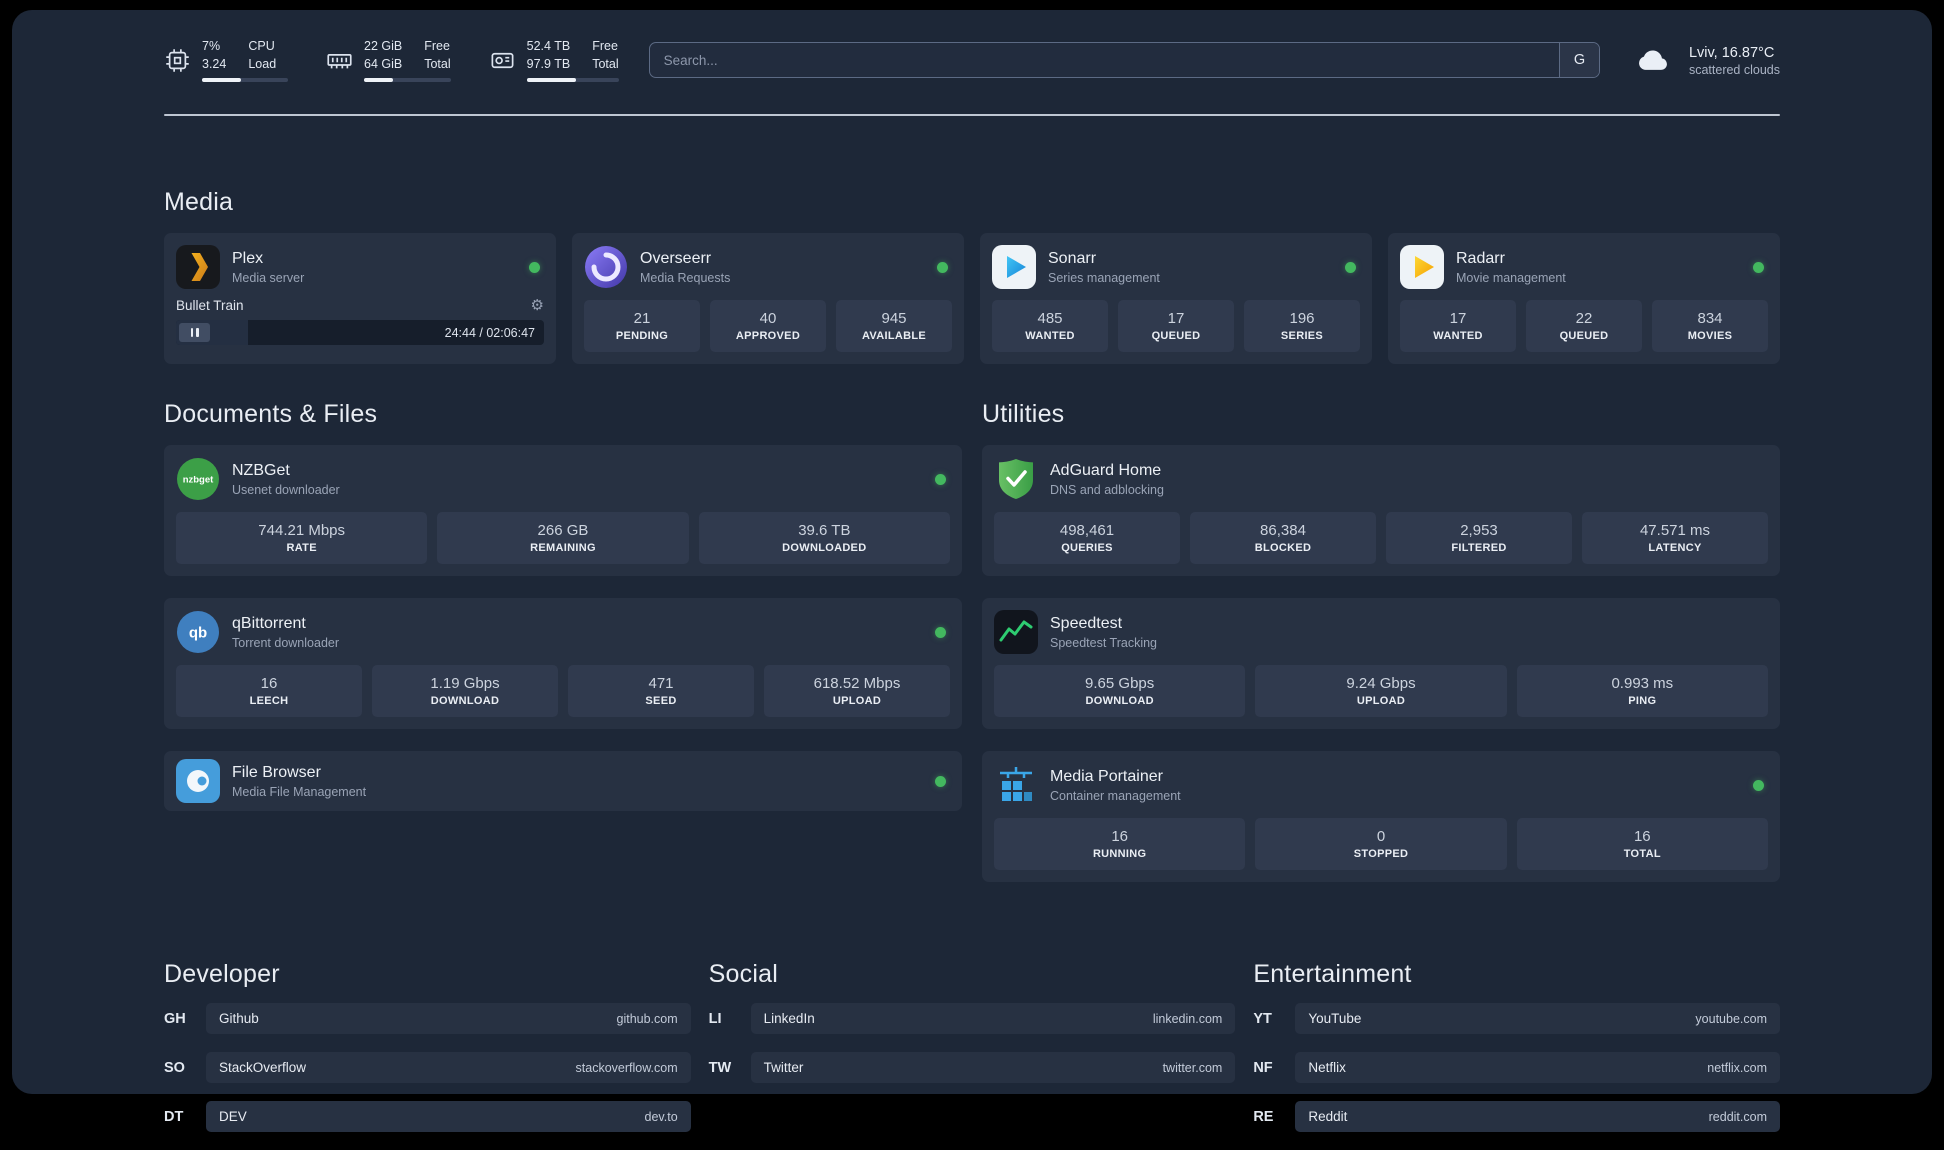  What do you see at coordinates (1642, 836) in the screenshot?
I see `stat-value: 16` at bounding box center [1642, 836].